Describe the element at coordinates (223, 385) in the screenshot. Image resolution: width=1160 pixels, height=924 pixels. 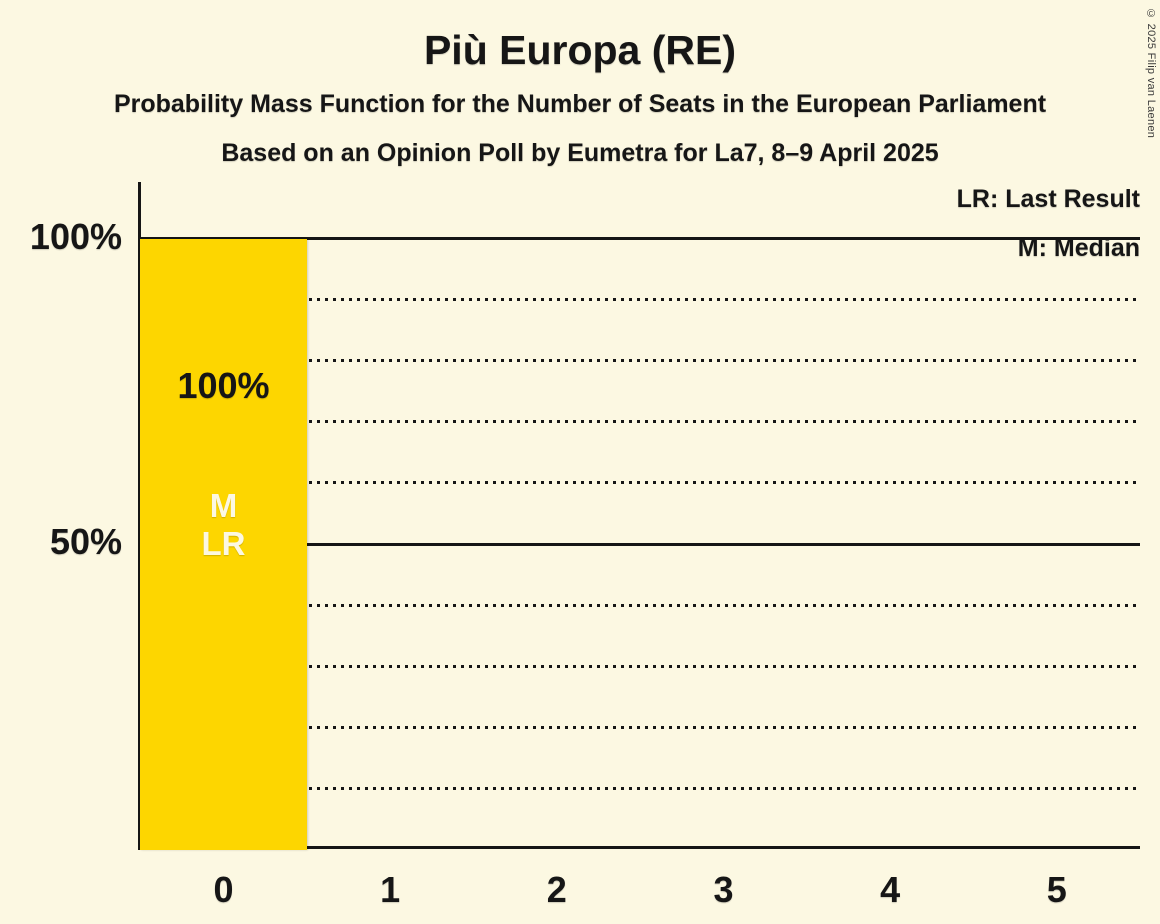
I see `bar-value-label: 100%` at that location.